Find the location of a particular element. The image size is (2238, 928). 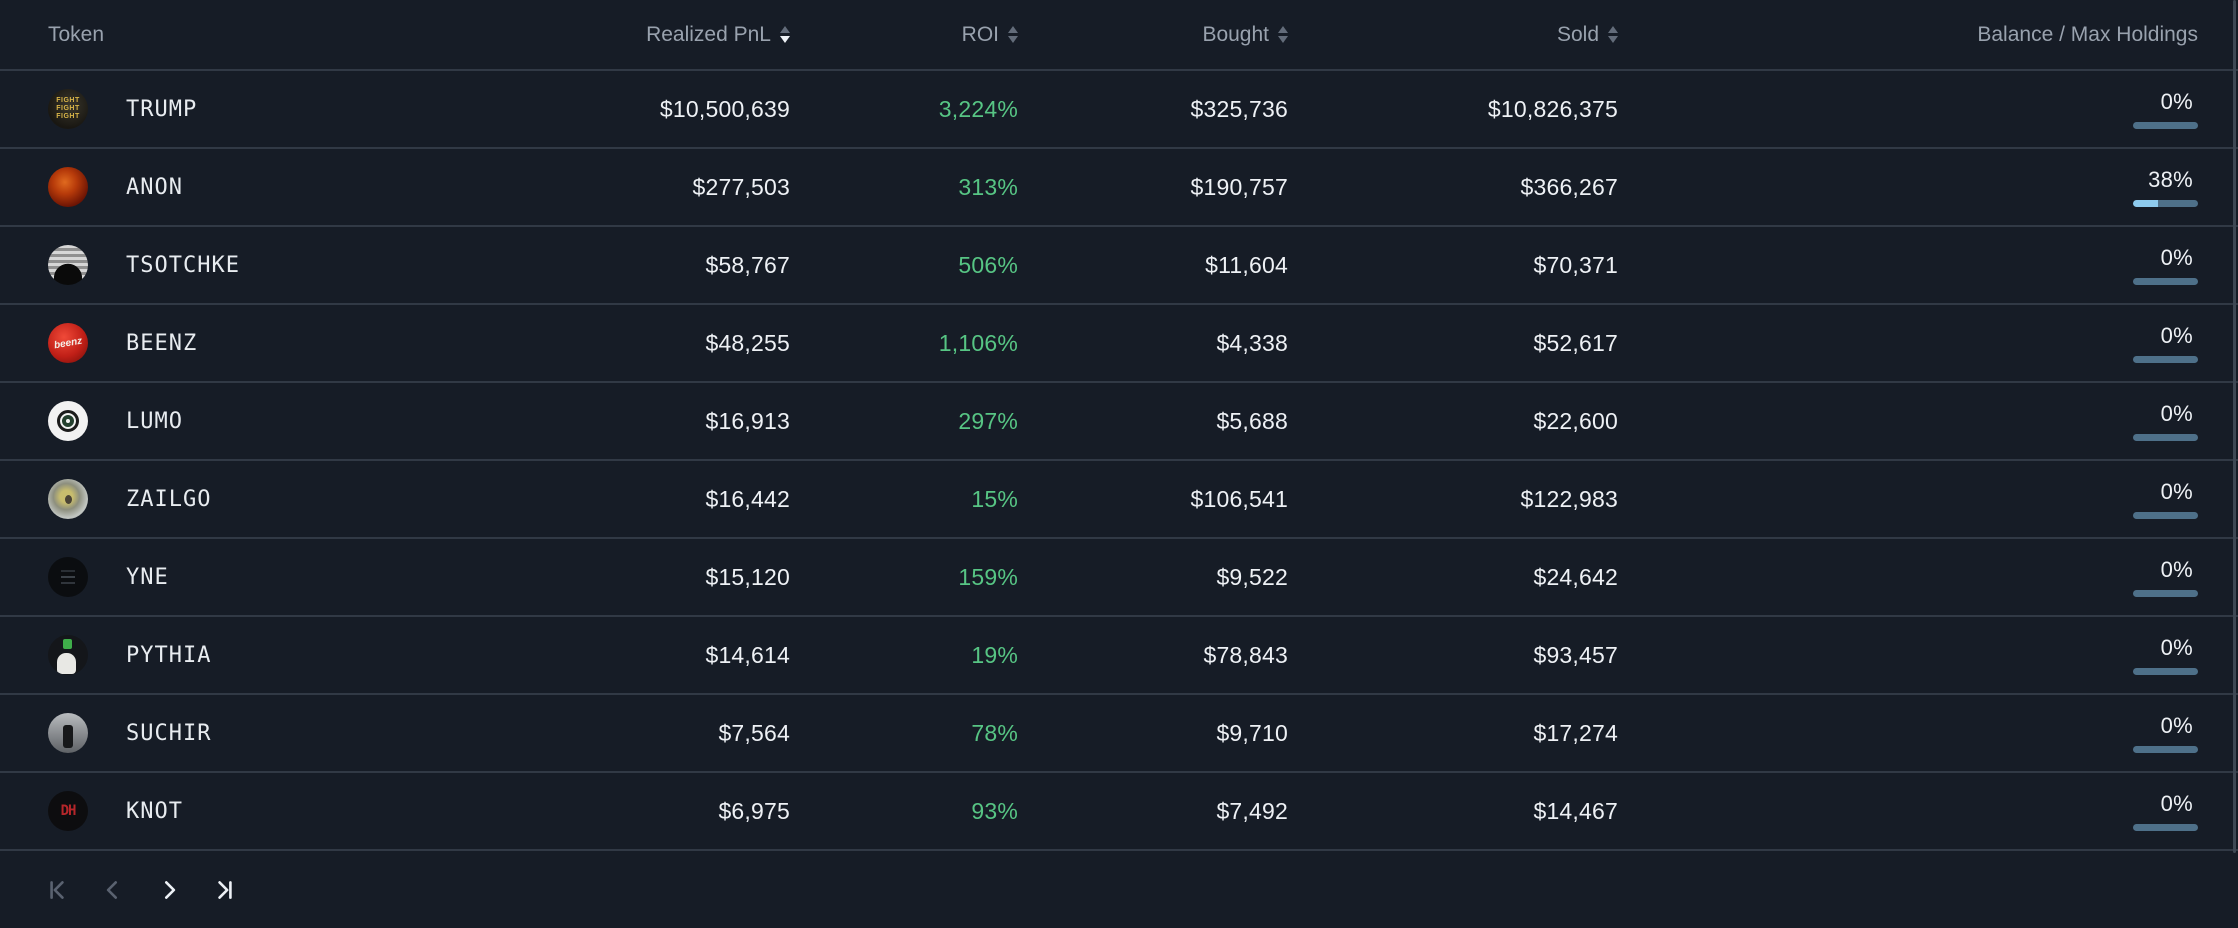

table-row-anon: ANON $277,503 313% $190,757 $366,267 38% is located at coordinates (1119, 188).